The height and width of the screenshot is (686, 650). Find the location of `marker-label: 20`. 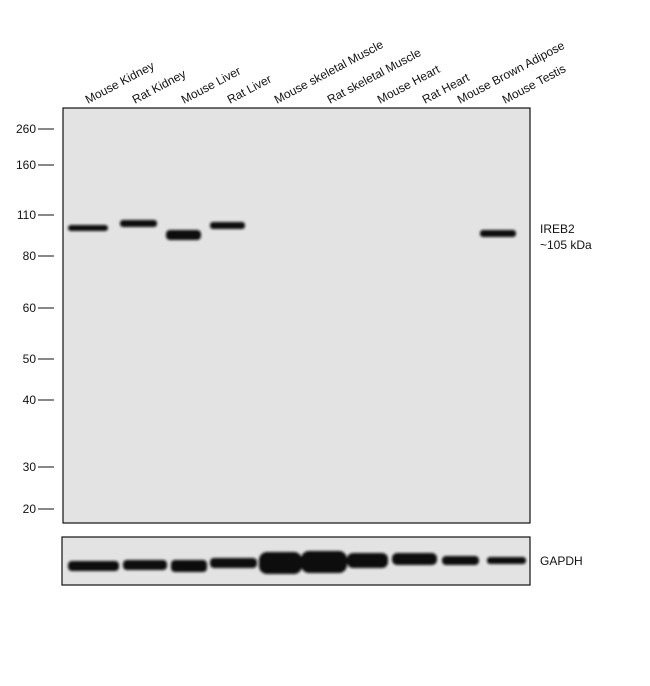

marker-label: 20 is located at coordinates (30, 509).